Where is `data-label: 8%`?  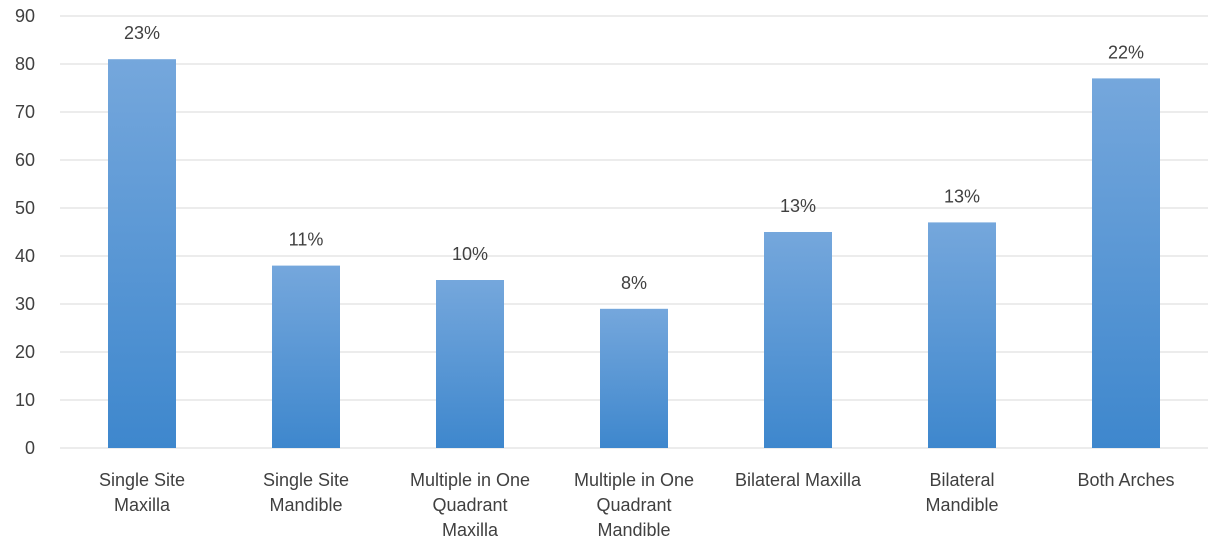
data-label: 8% is located at coordinates (634, 283).